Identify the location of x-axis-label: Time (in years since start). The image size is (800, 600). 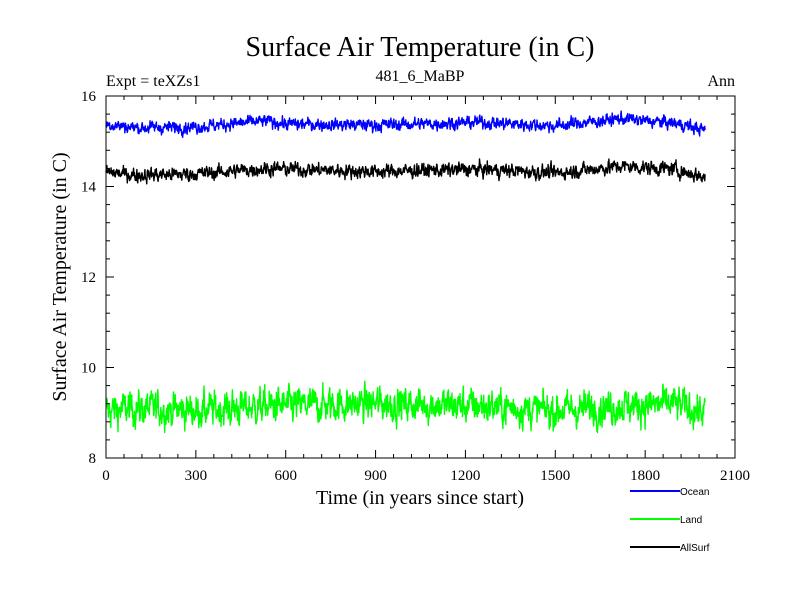
(420, 498).